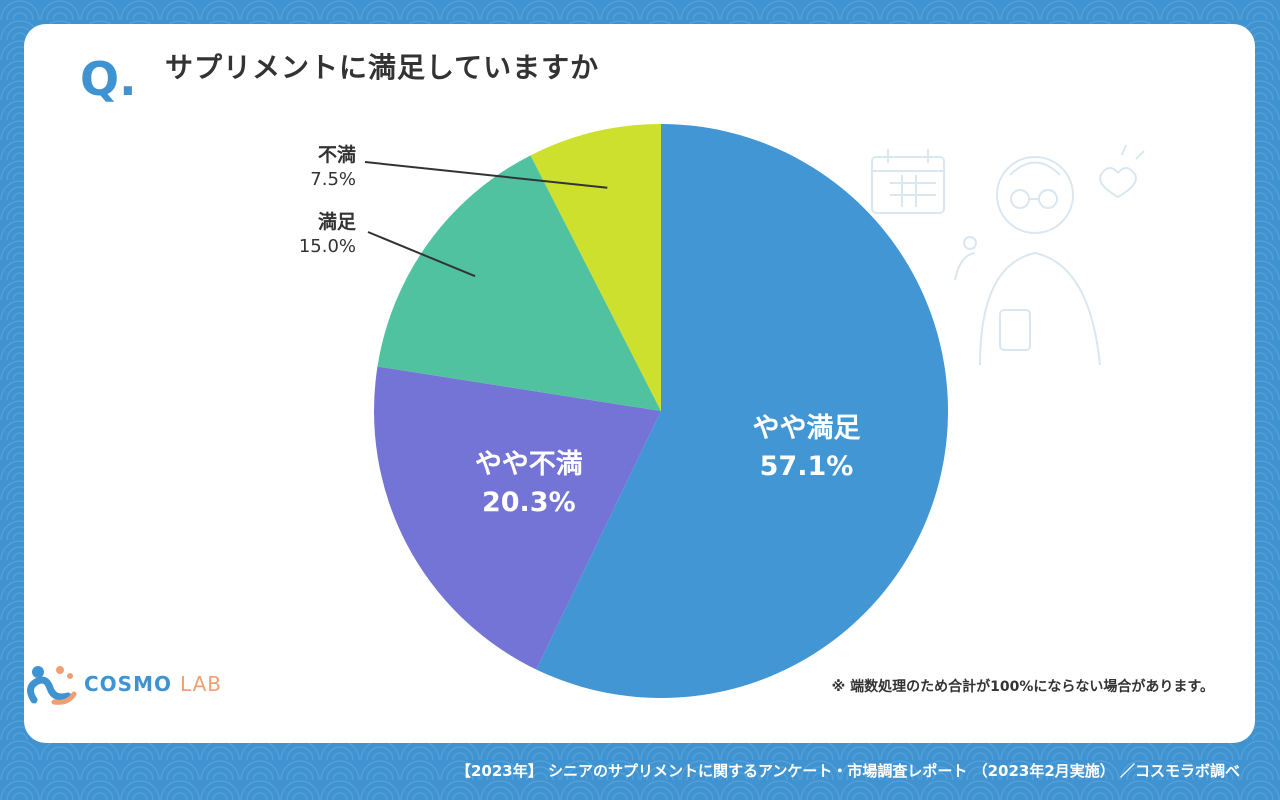  I want to click on chart-title: サプリメントに満足していますか, so click(382, 67).